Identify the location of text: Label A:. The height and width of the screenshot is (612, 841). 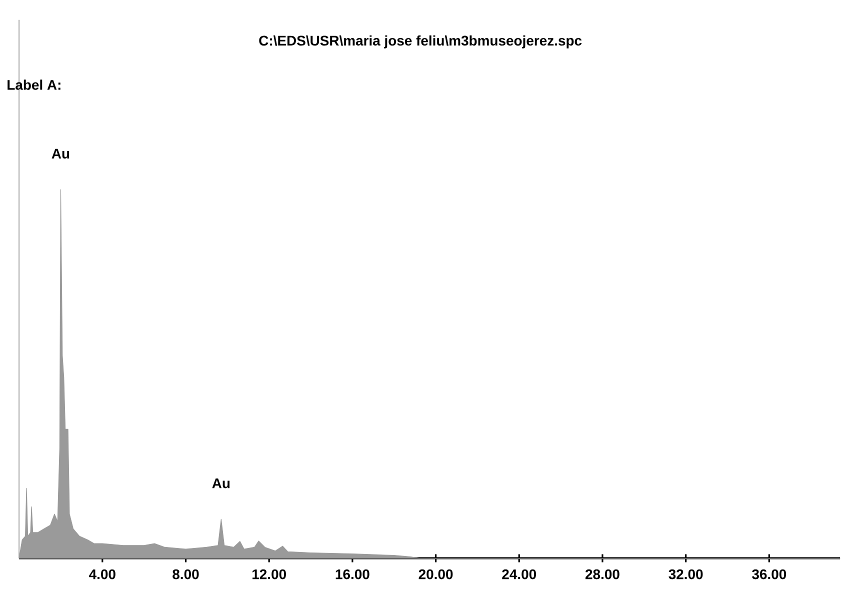
(34, 85).